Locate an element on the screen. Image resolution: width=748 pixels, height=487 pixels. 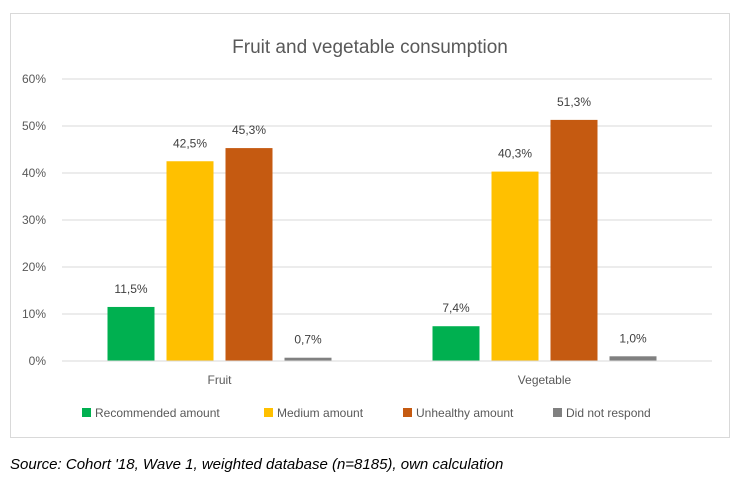
data-label: 7,4% is located at coordinates (456, 308).